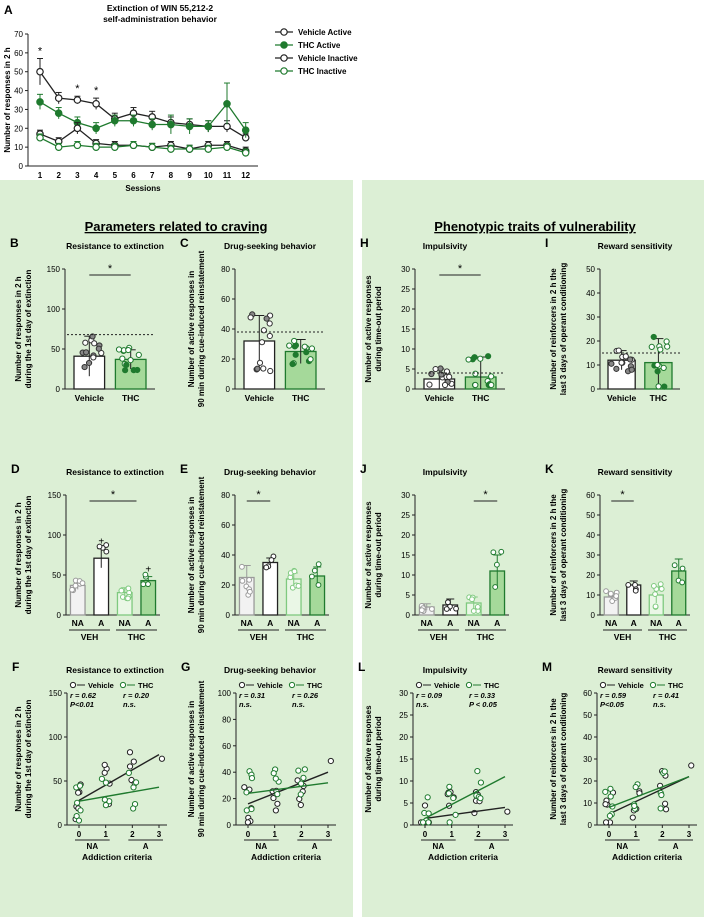  I want to click on y-axis-J: 0 5 10 15 20 25 30, so click(408, 555).